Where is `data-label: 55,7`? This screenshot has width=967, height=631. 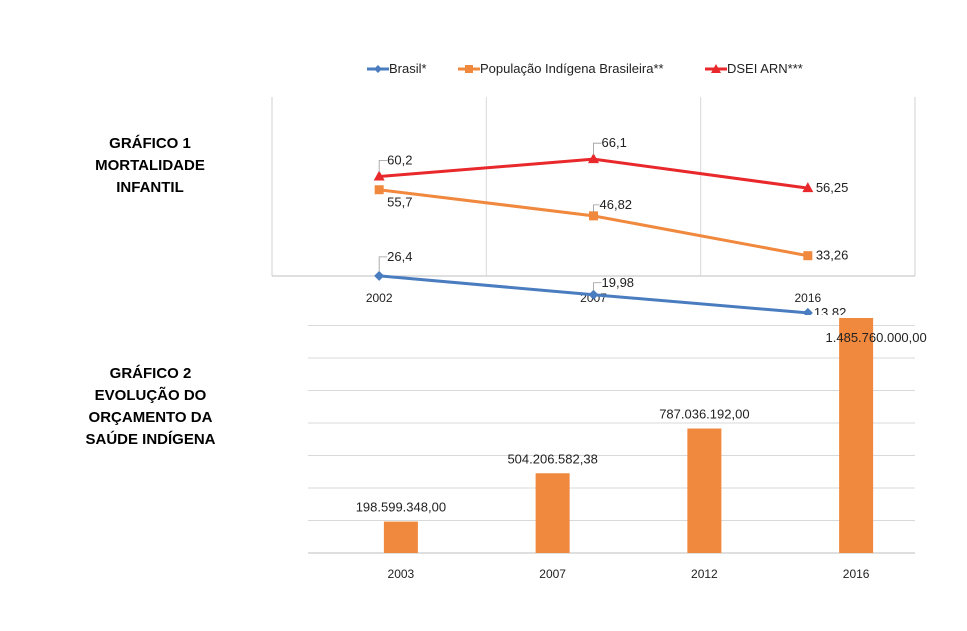
data-label: 55,7 is located at coordinates (399, 202).